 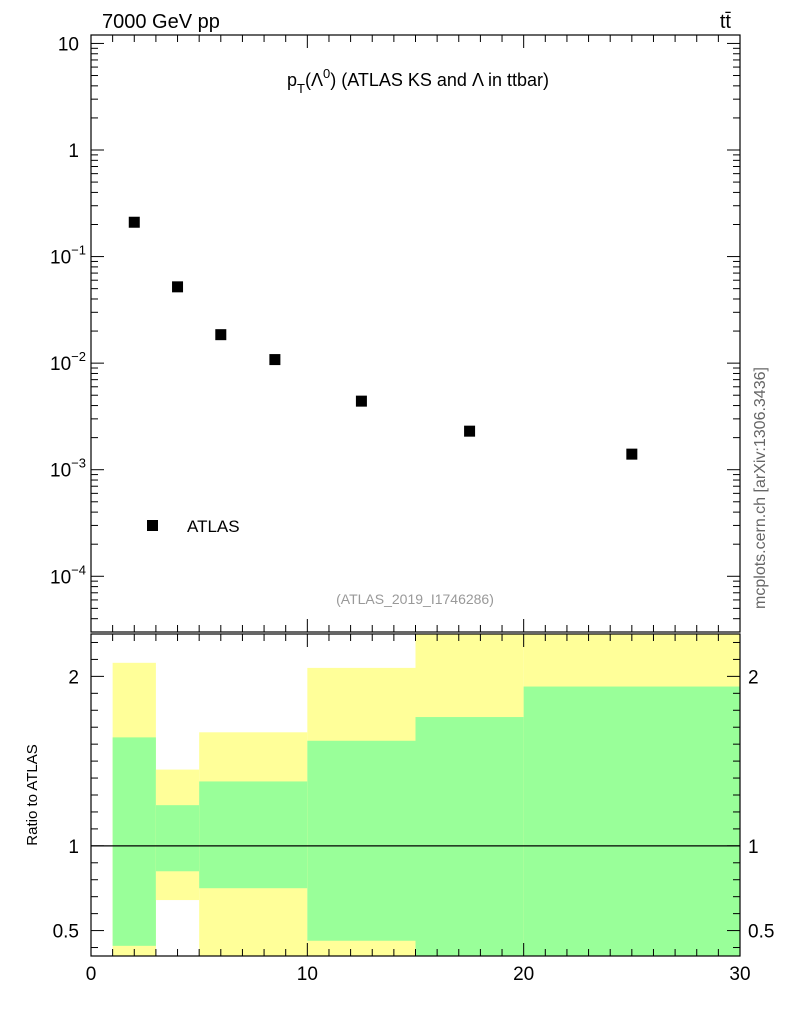 What do you see at coordinates (314, 80) in the screenshot?
I see `title-open: (Λ` at bounding box center [314, 80].